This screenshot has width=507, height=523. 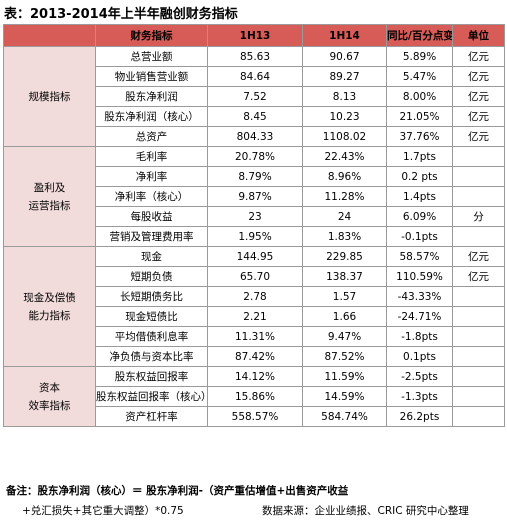 I want to click on cell: 8.96%, so click(x=344, y=176).